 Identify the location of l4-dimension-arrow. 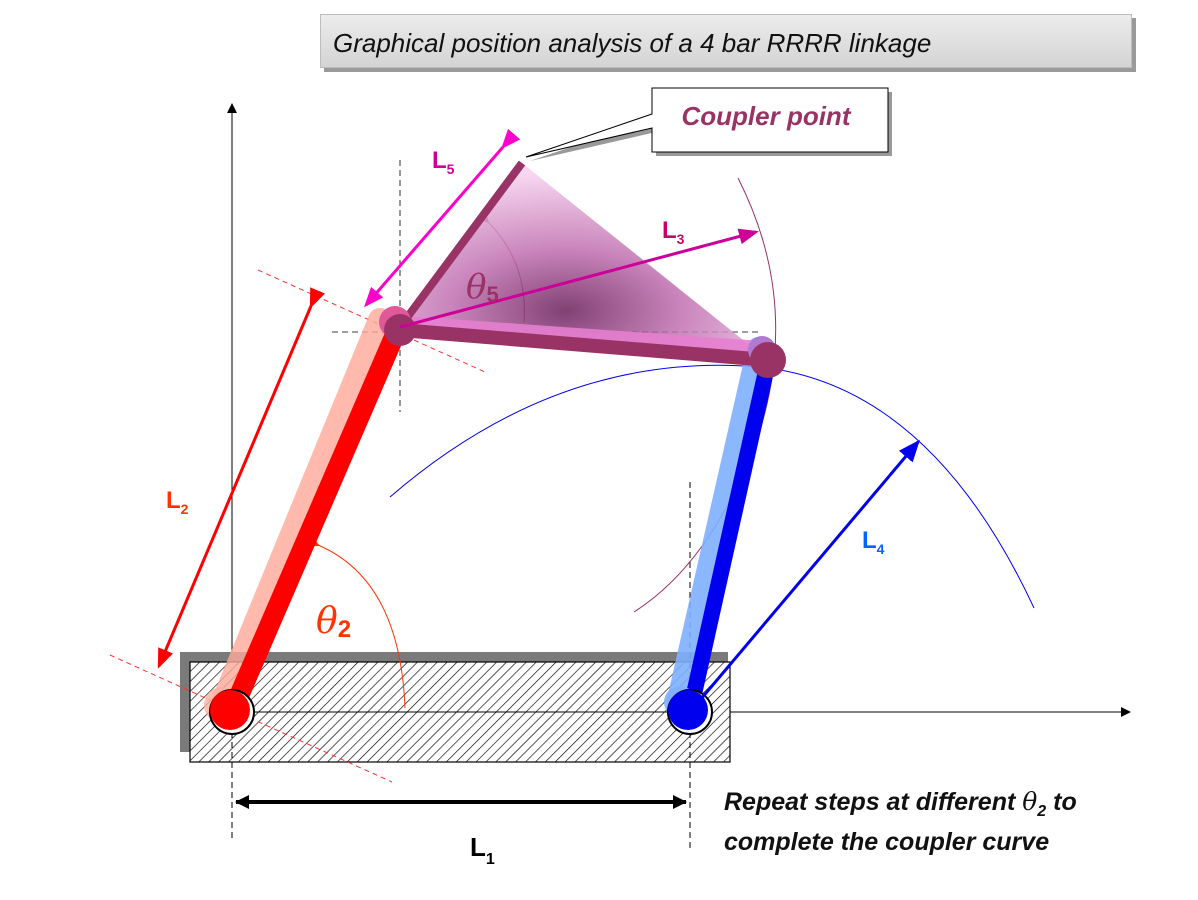
(804, 576).